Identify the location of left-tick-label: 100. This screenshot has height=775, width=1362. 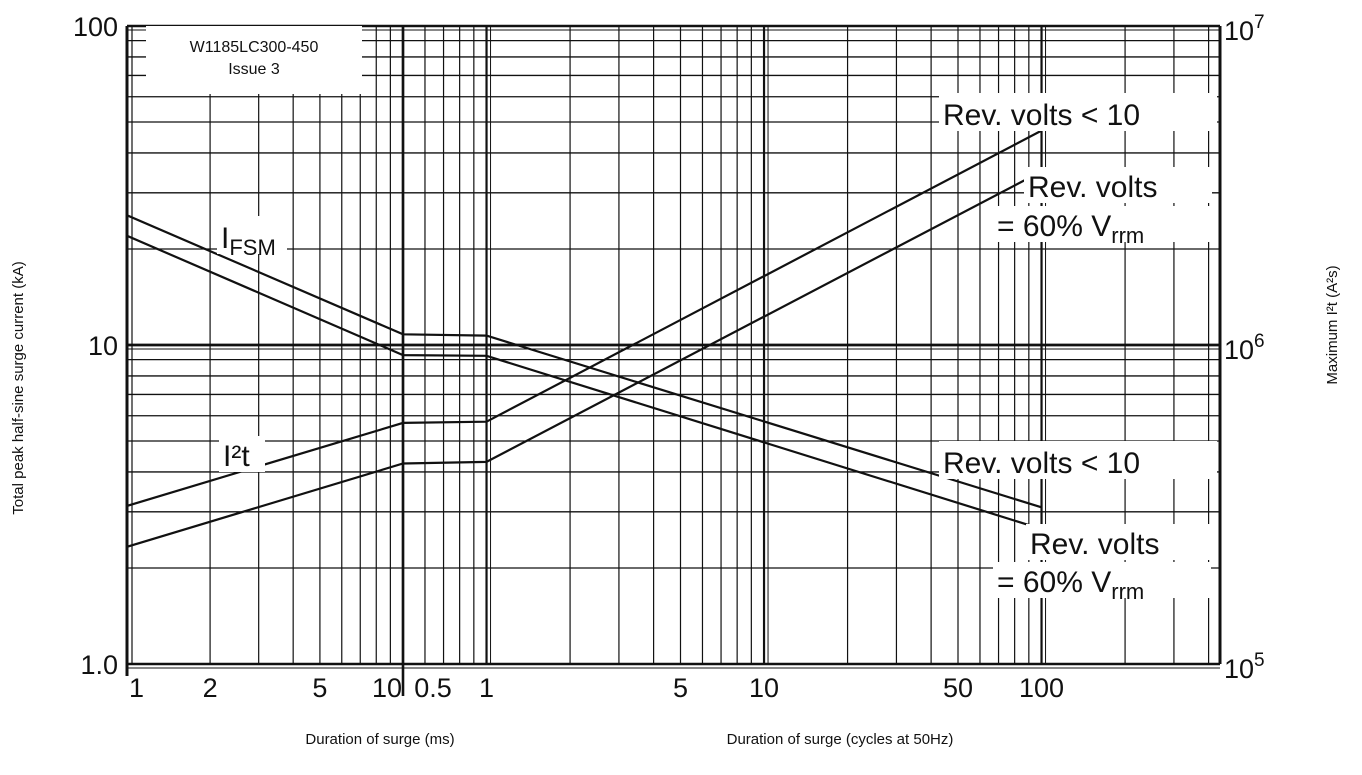
(95, 27).